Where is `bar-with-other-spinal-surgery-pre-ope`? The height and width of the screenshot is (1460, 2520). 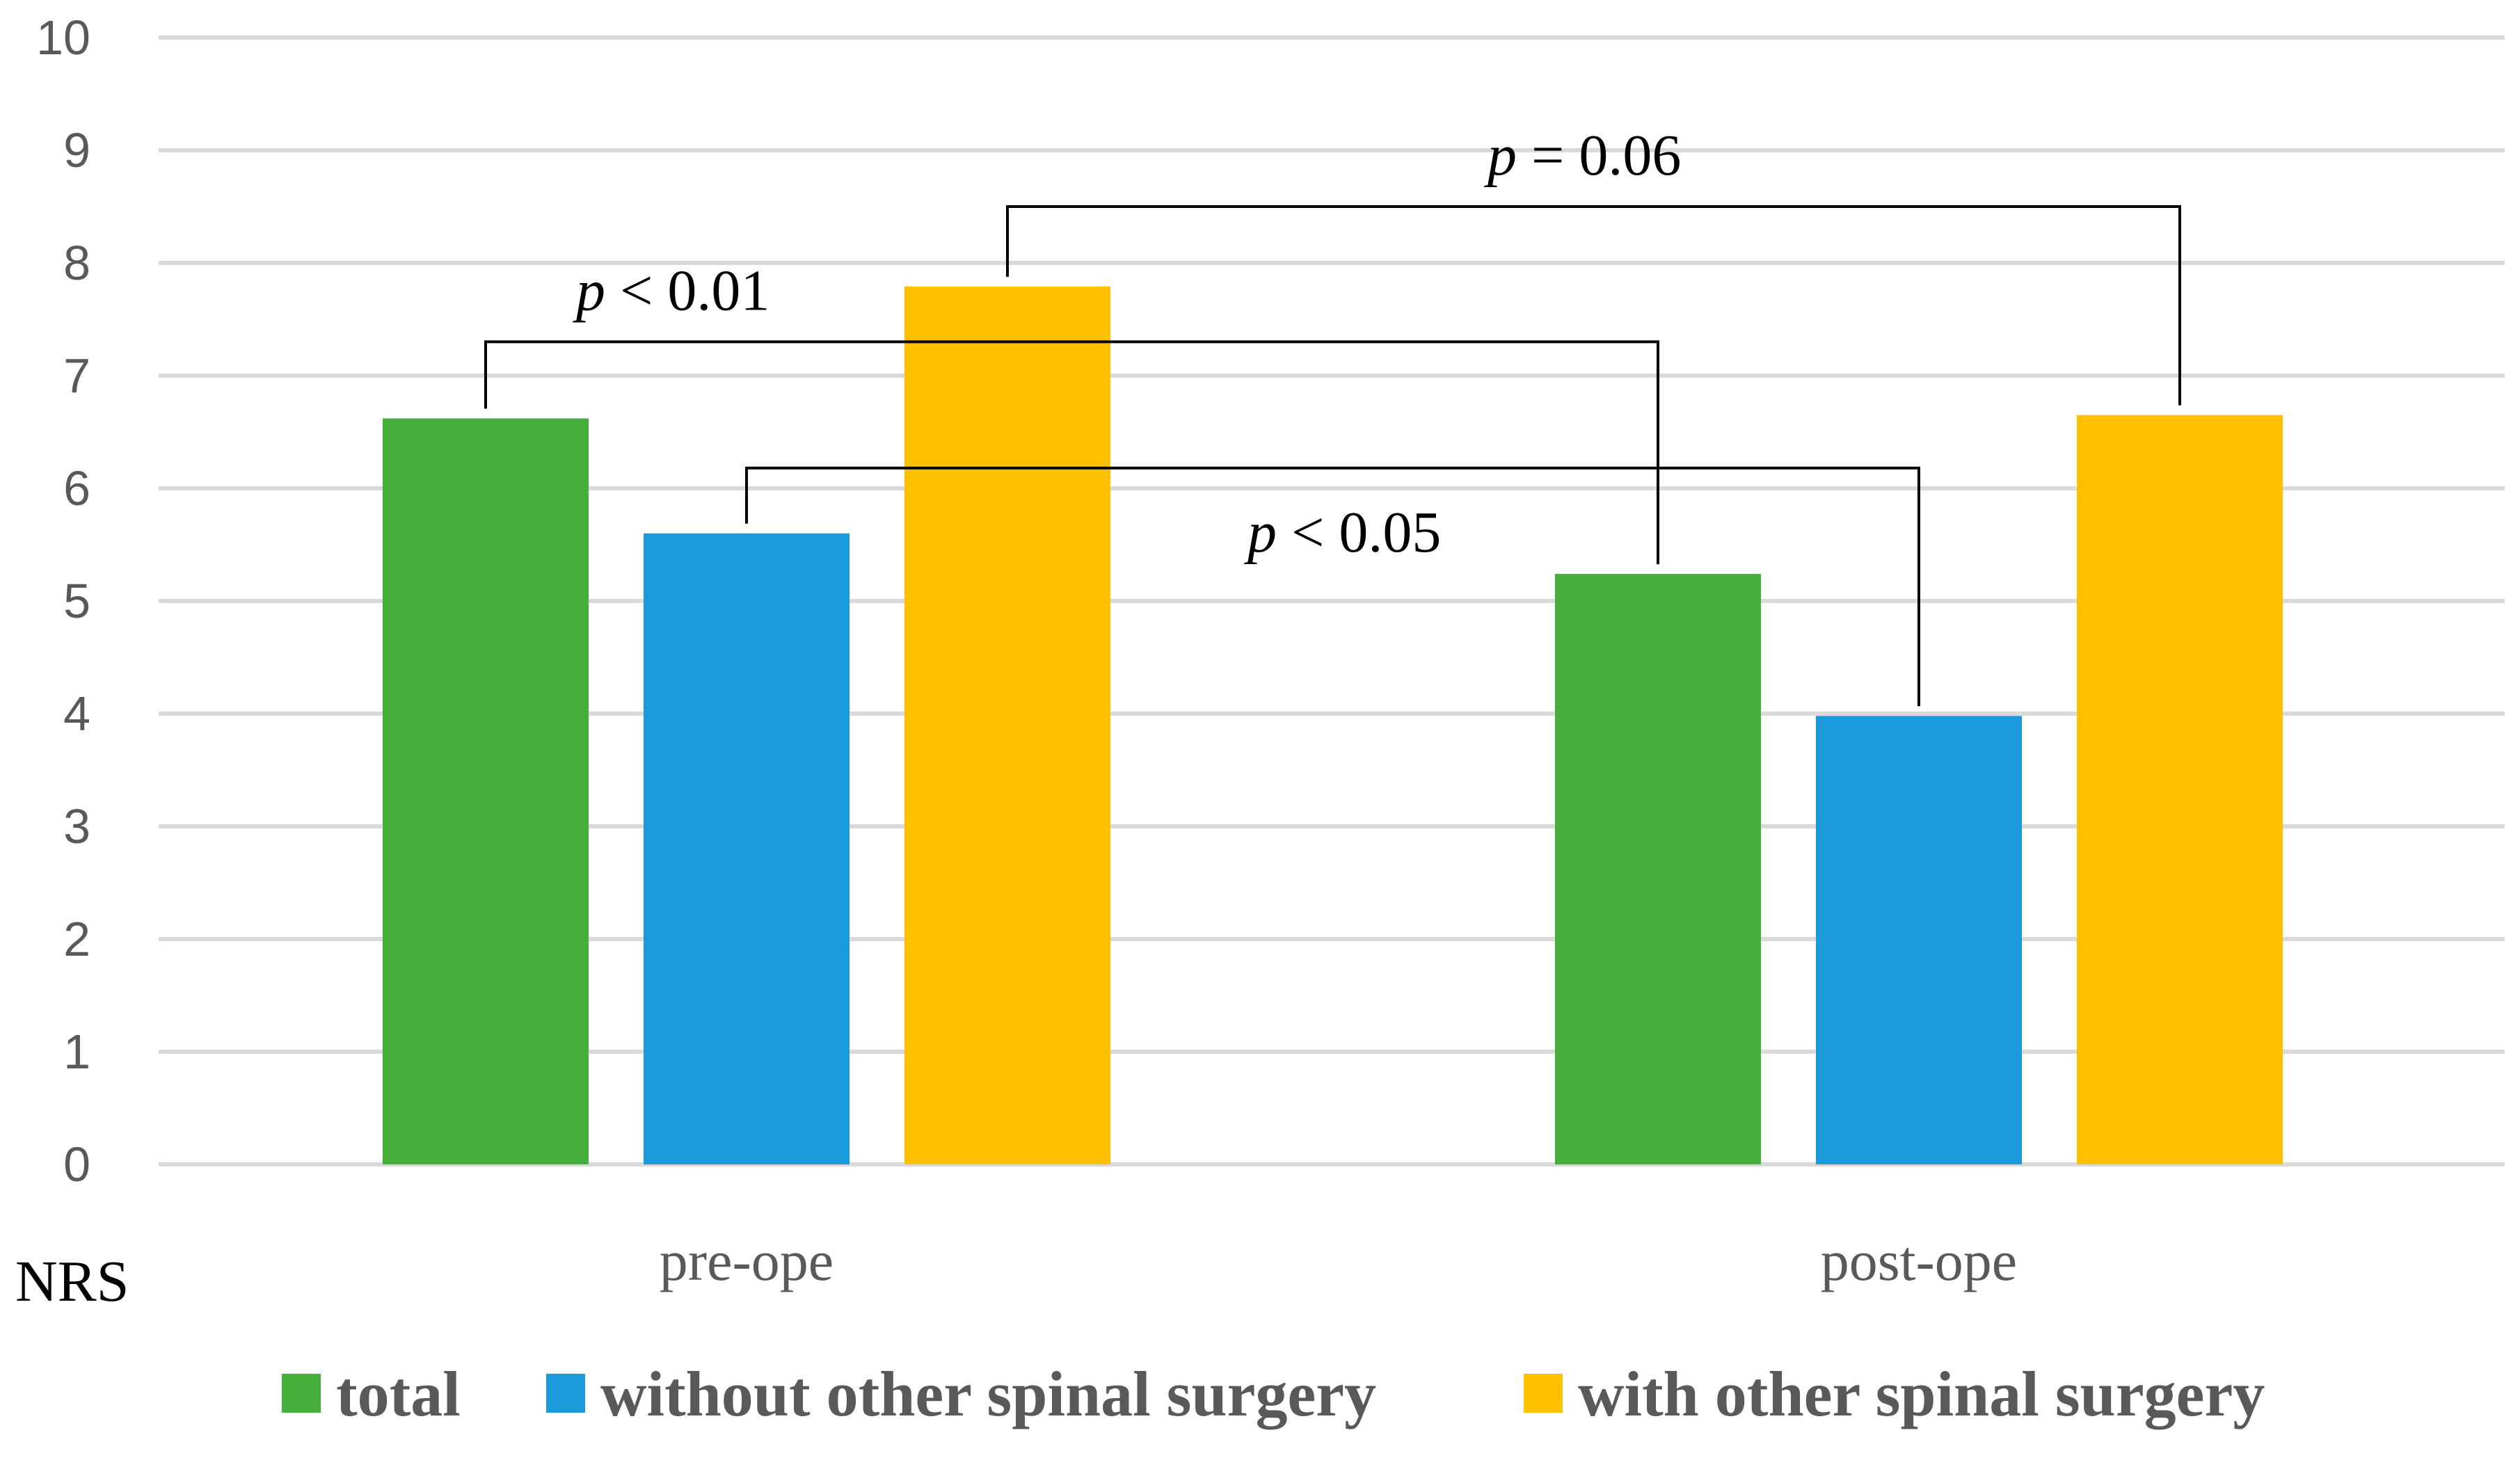
bar-with-other-spinal-surgery-pre-ope is located at coordinates (1007, 725).